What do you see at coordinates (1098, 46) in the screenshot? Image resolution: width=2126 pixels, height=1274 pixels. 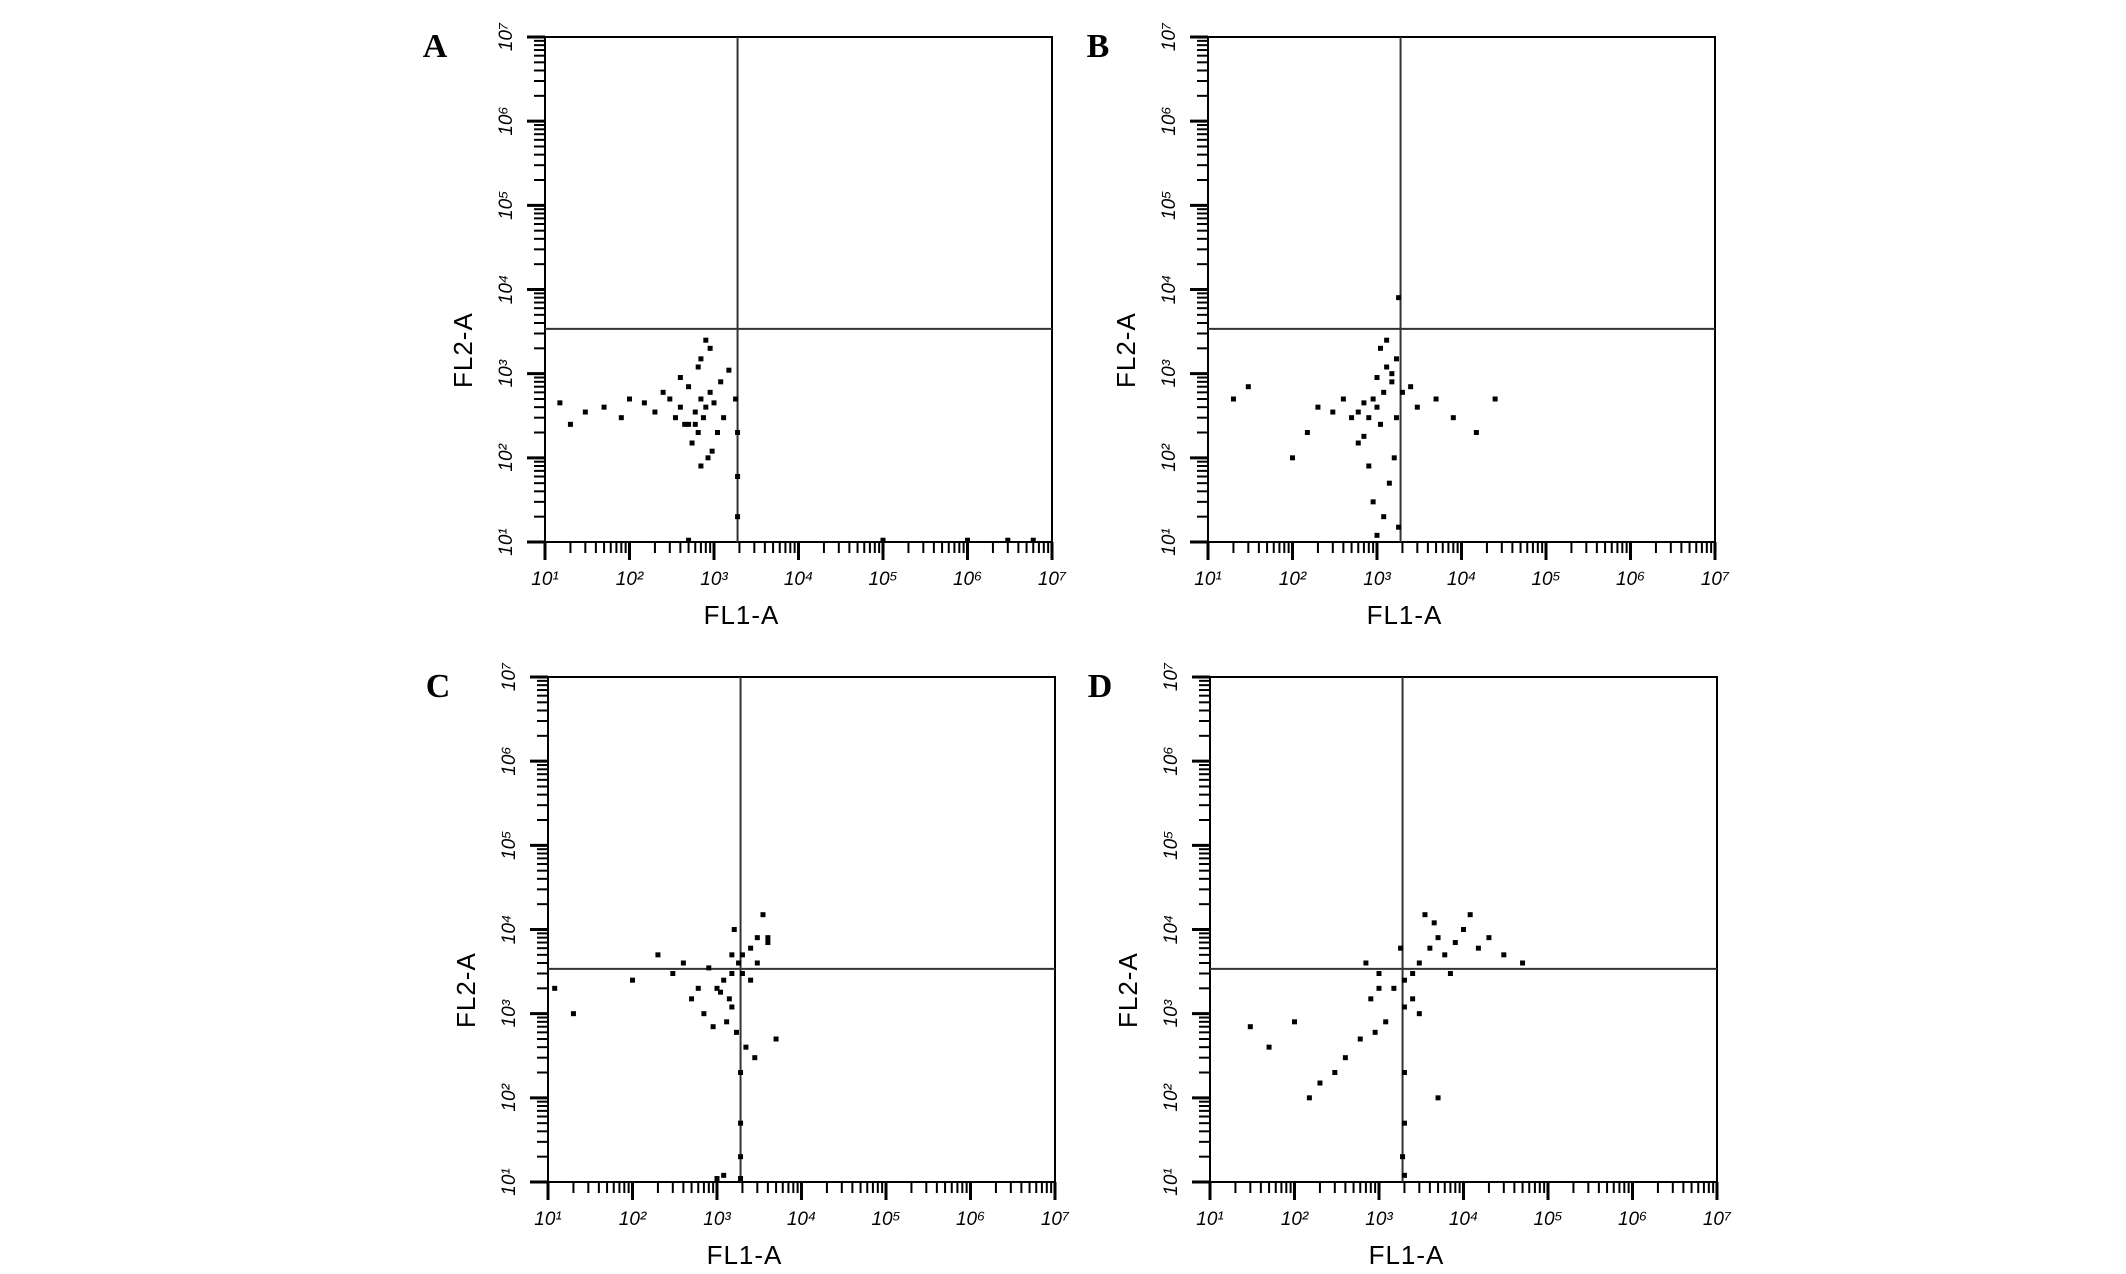 I see `panel-label: B` at bounding box center [1098, 46].